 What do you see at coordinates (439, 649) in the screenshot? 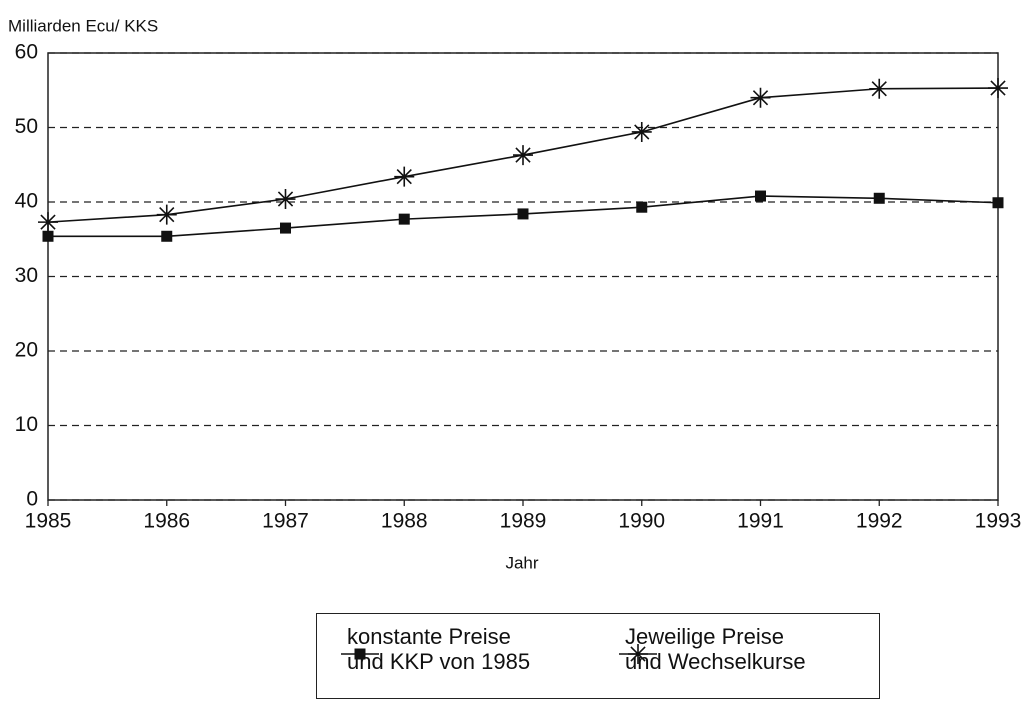
I see `legend-label: konstante Preise und KKP von 1985` at bounding box center [439, 649].